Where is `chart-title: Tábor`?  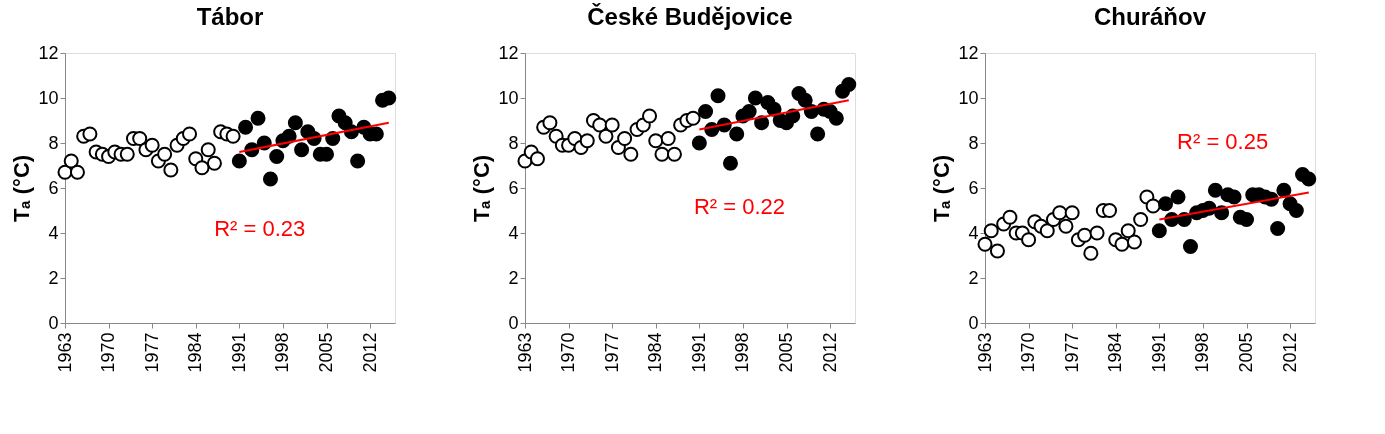 chart-title: Tábor is located at coordinates (230, 16).